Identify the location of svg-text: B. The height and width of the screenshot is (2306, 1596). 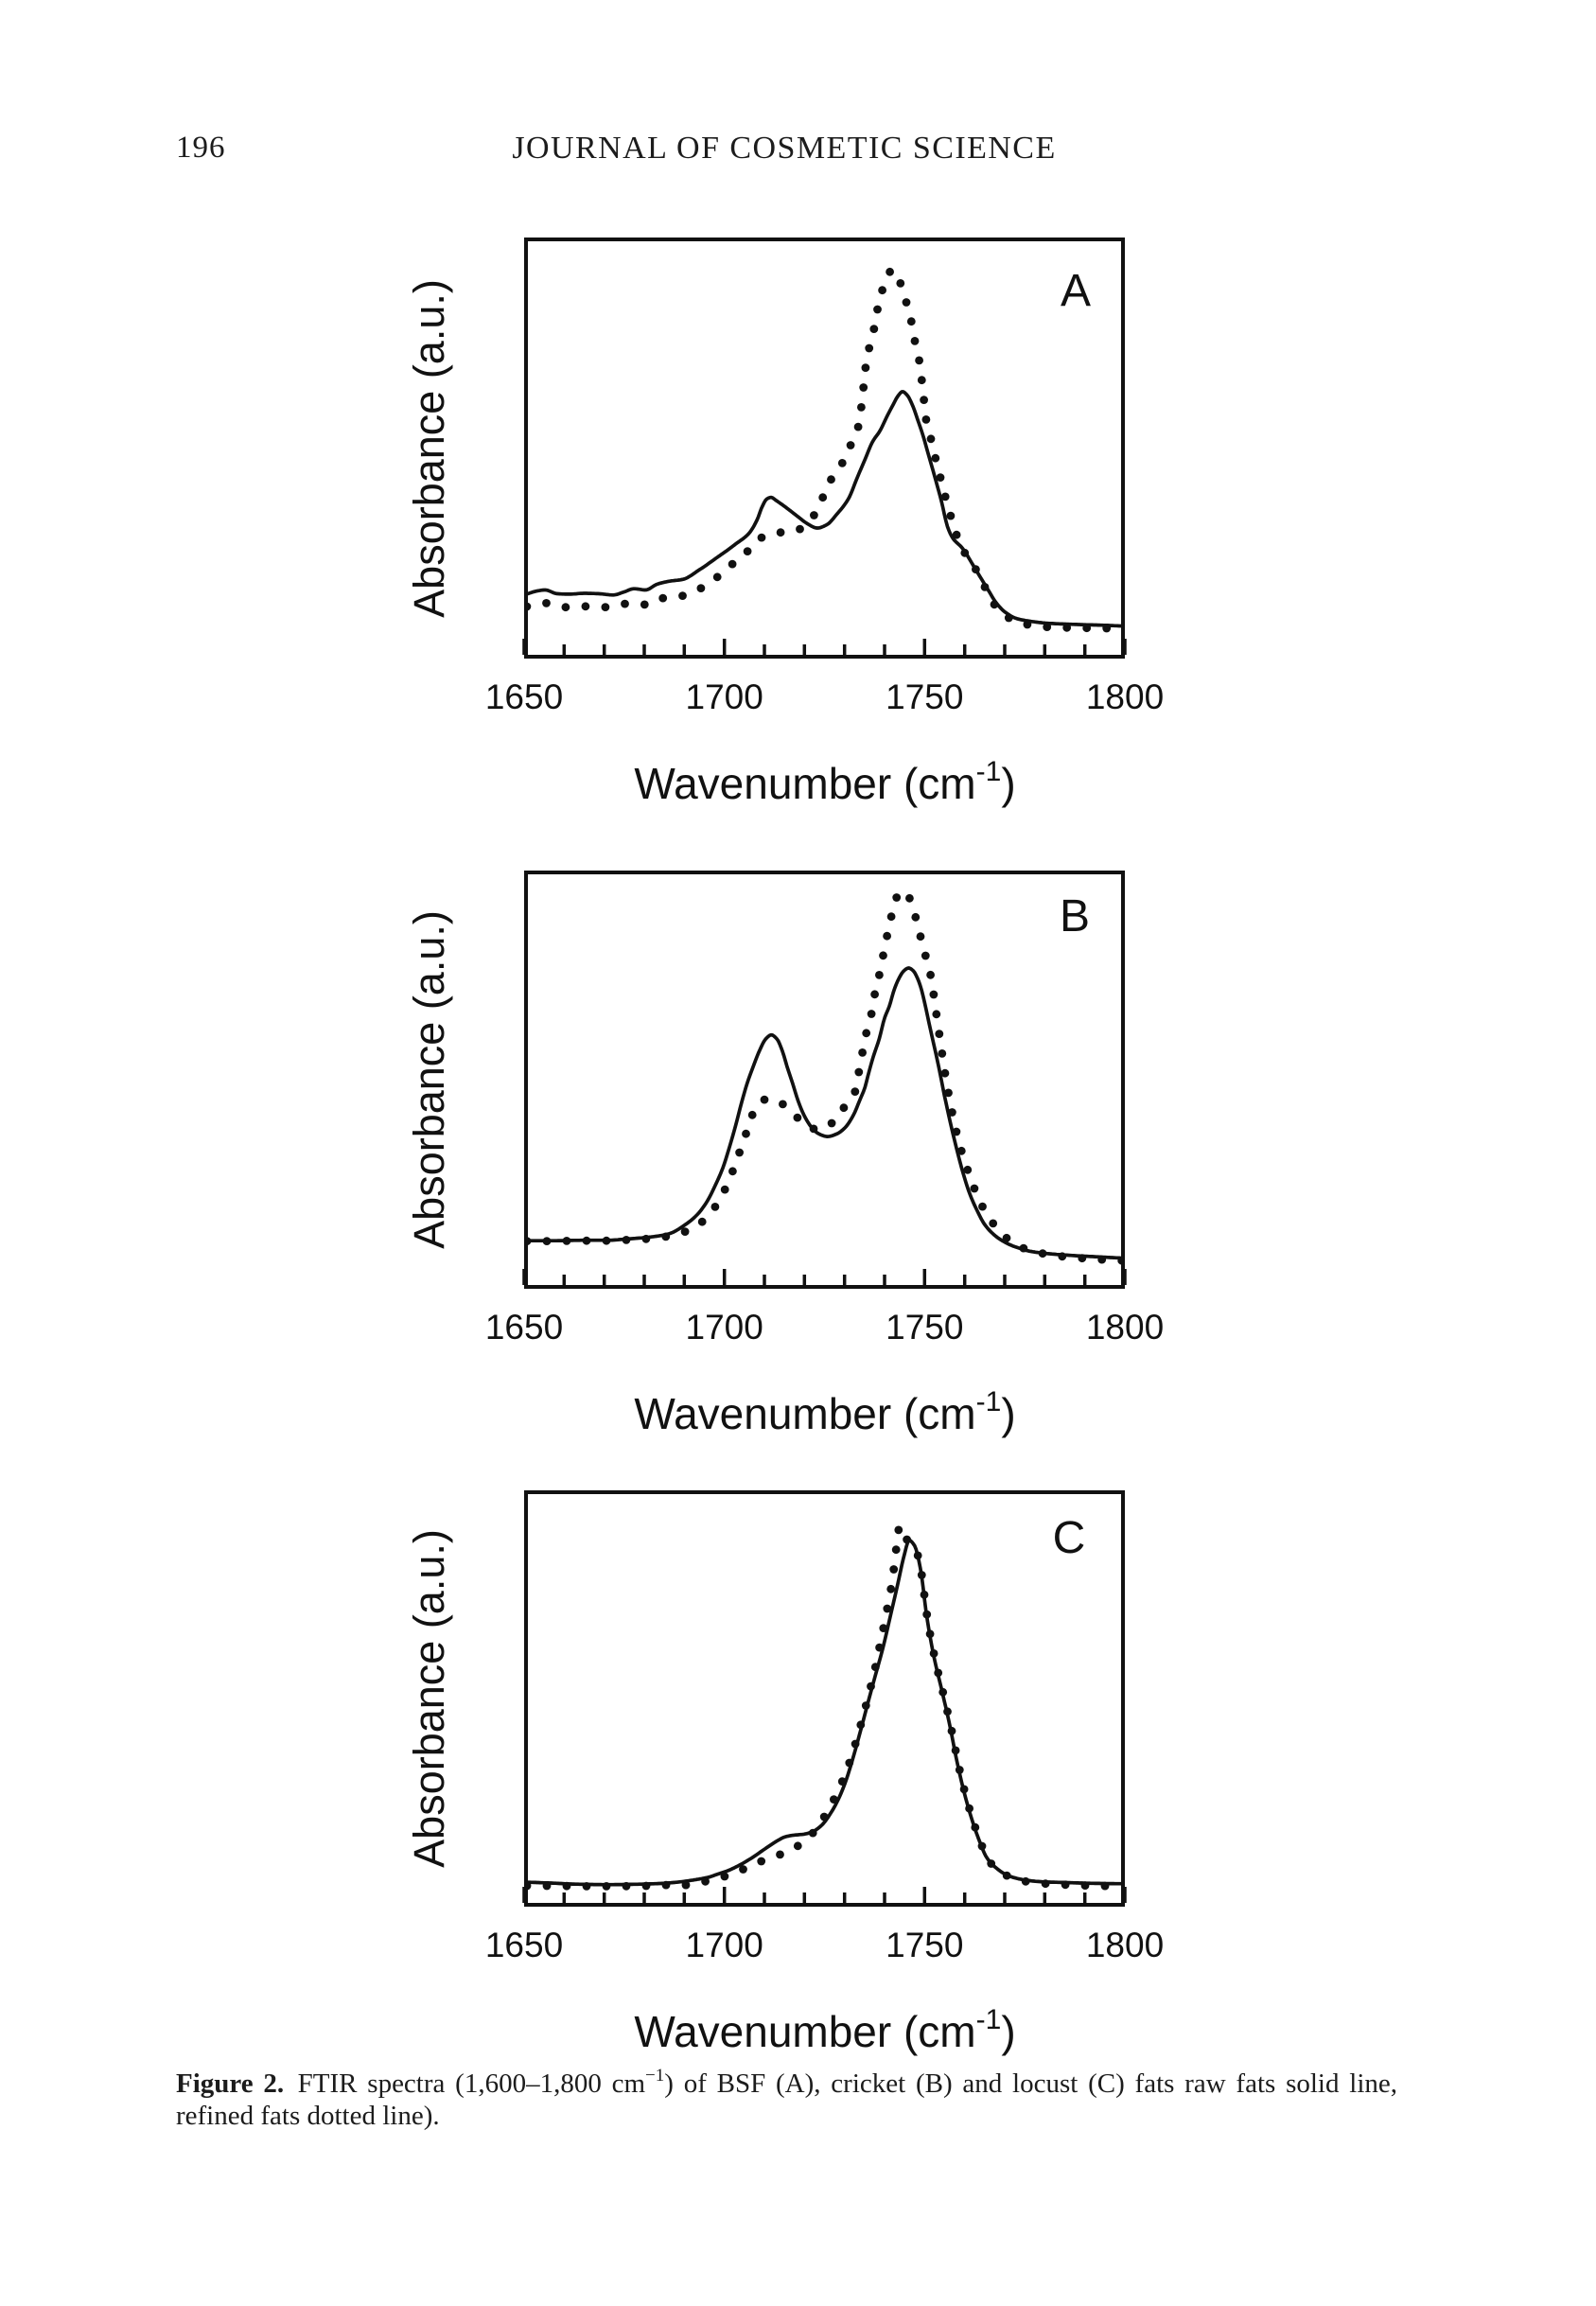
(1075, 916).